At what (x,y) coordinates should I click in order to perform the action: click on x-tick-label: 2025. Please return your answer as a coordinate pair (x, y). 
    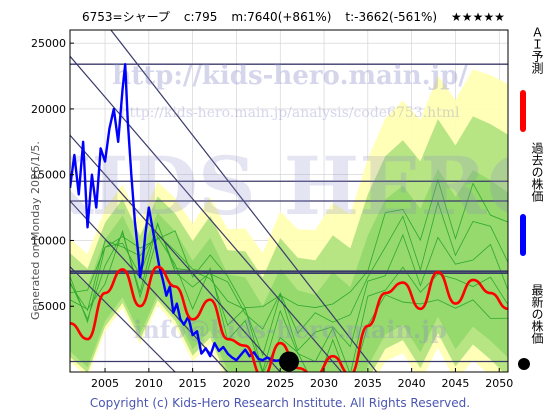
    Looking at the image, I should click on (280, 383).